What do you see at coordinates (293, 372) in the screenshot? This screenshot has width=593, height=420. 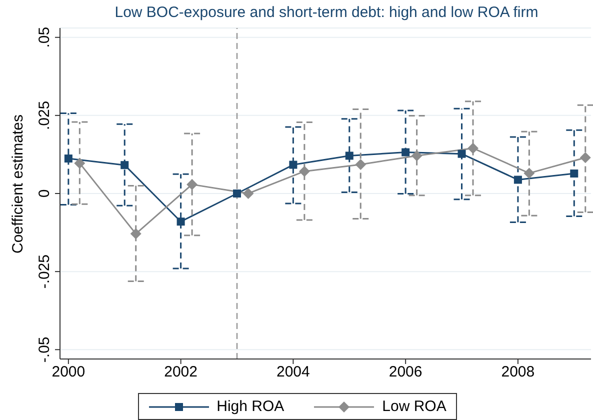 I see `x-tick-label: 2004` at bounding box center [293, 372].